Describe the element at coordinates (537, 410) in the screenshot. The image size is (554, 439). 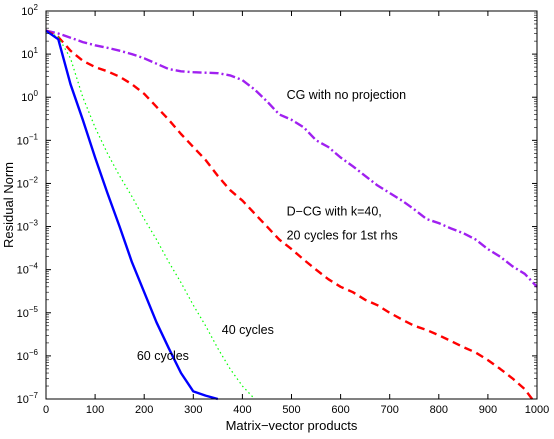
I see `x-tick-label: 1000` at that location.